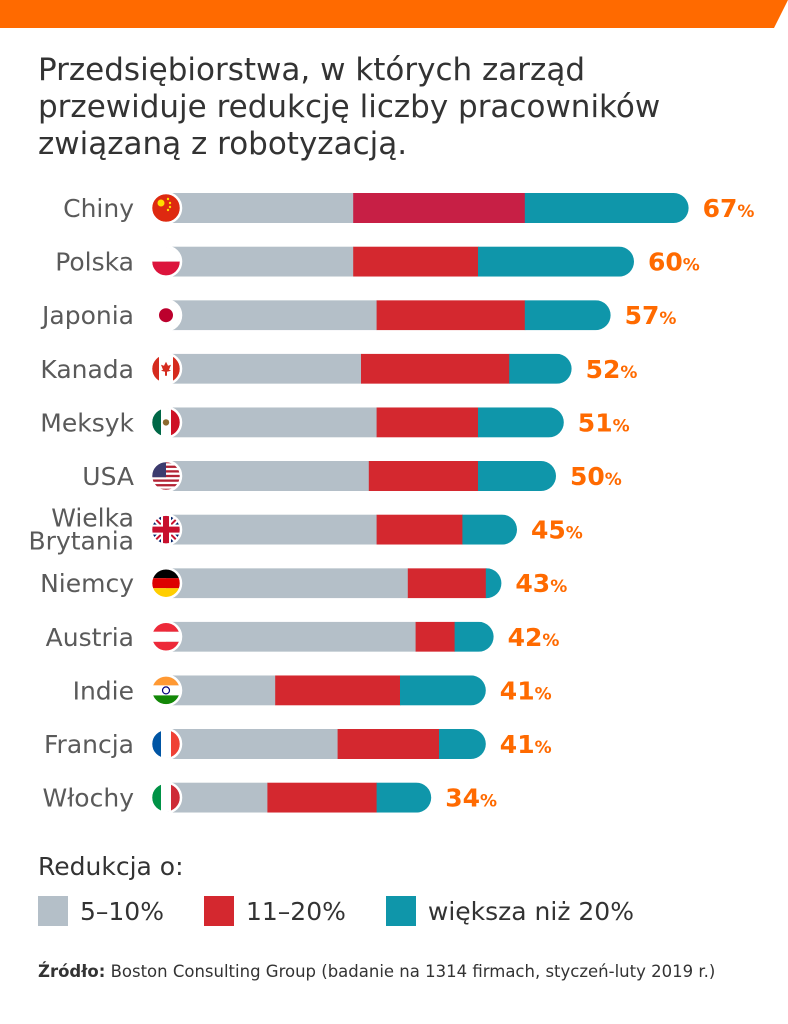  I want to click on total-label: 42%, so click(534, 637).